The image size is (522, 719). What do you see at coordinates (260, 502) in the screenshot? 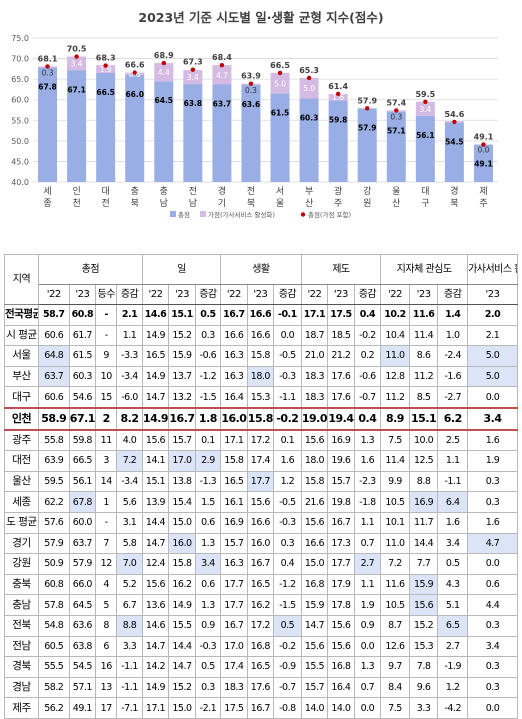
I see `value-cell: 15.6` at bounding box center [260, 502].